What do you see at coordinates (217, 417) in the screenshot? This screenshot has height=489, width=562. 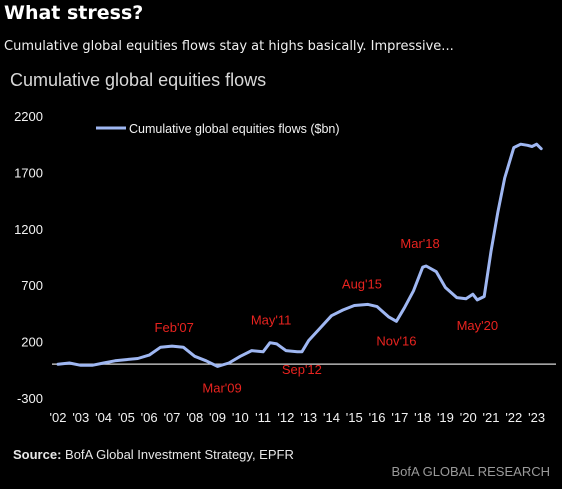 I see `x-tick-label: '09` at bounding box center [217, 417].